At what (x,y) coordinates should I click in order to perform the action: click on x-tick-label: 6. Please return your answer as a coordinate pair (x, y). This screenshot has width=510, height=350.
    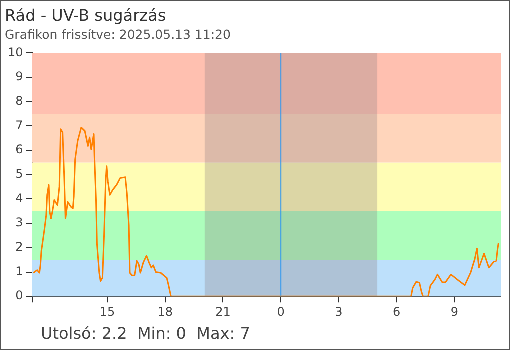
    Looking at the image, I should click on (397, 311).